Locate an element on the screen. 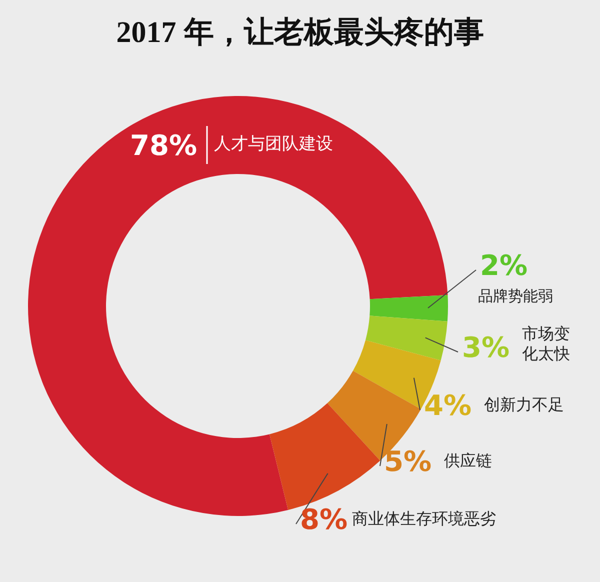 Image resolution: width=600 pixels, height=582 pixels. data-label: 78% is located at coordinates (164, 145).